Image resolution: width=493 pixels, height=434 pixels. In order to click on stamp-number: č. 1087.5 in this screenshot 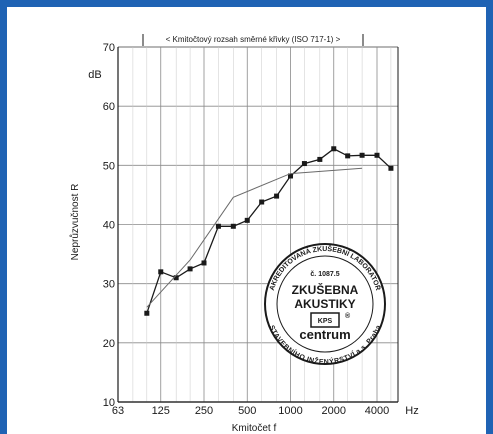, I will do `click(324, 274)`.